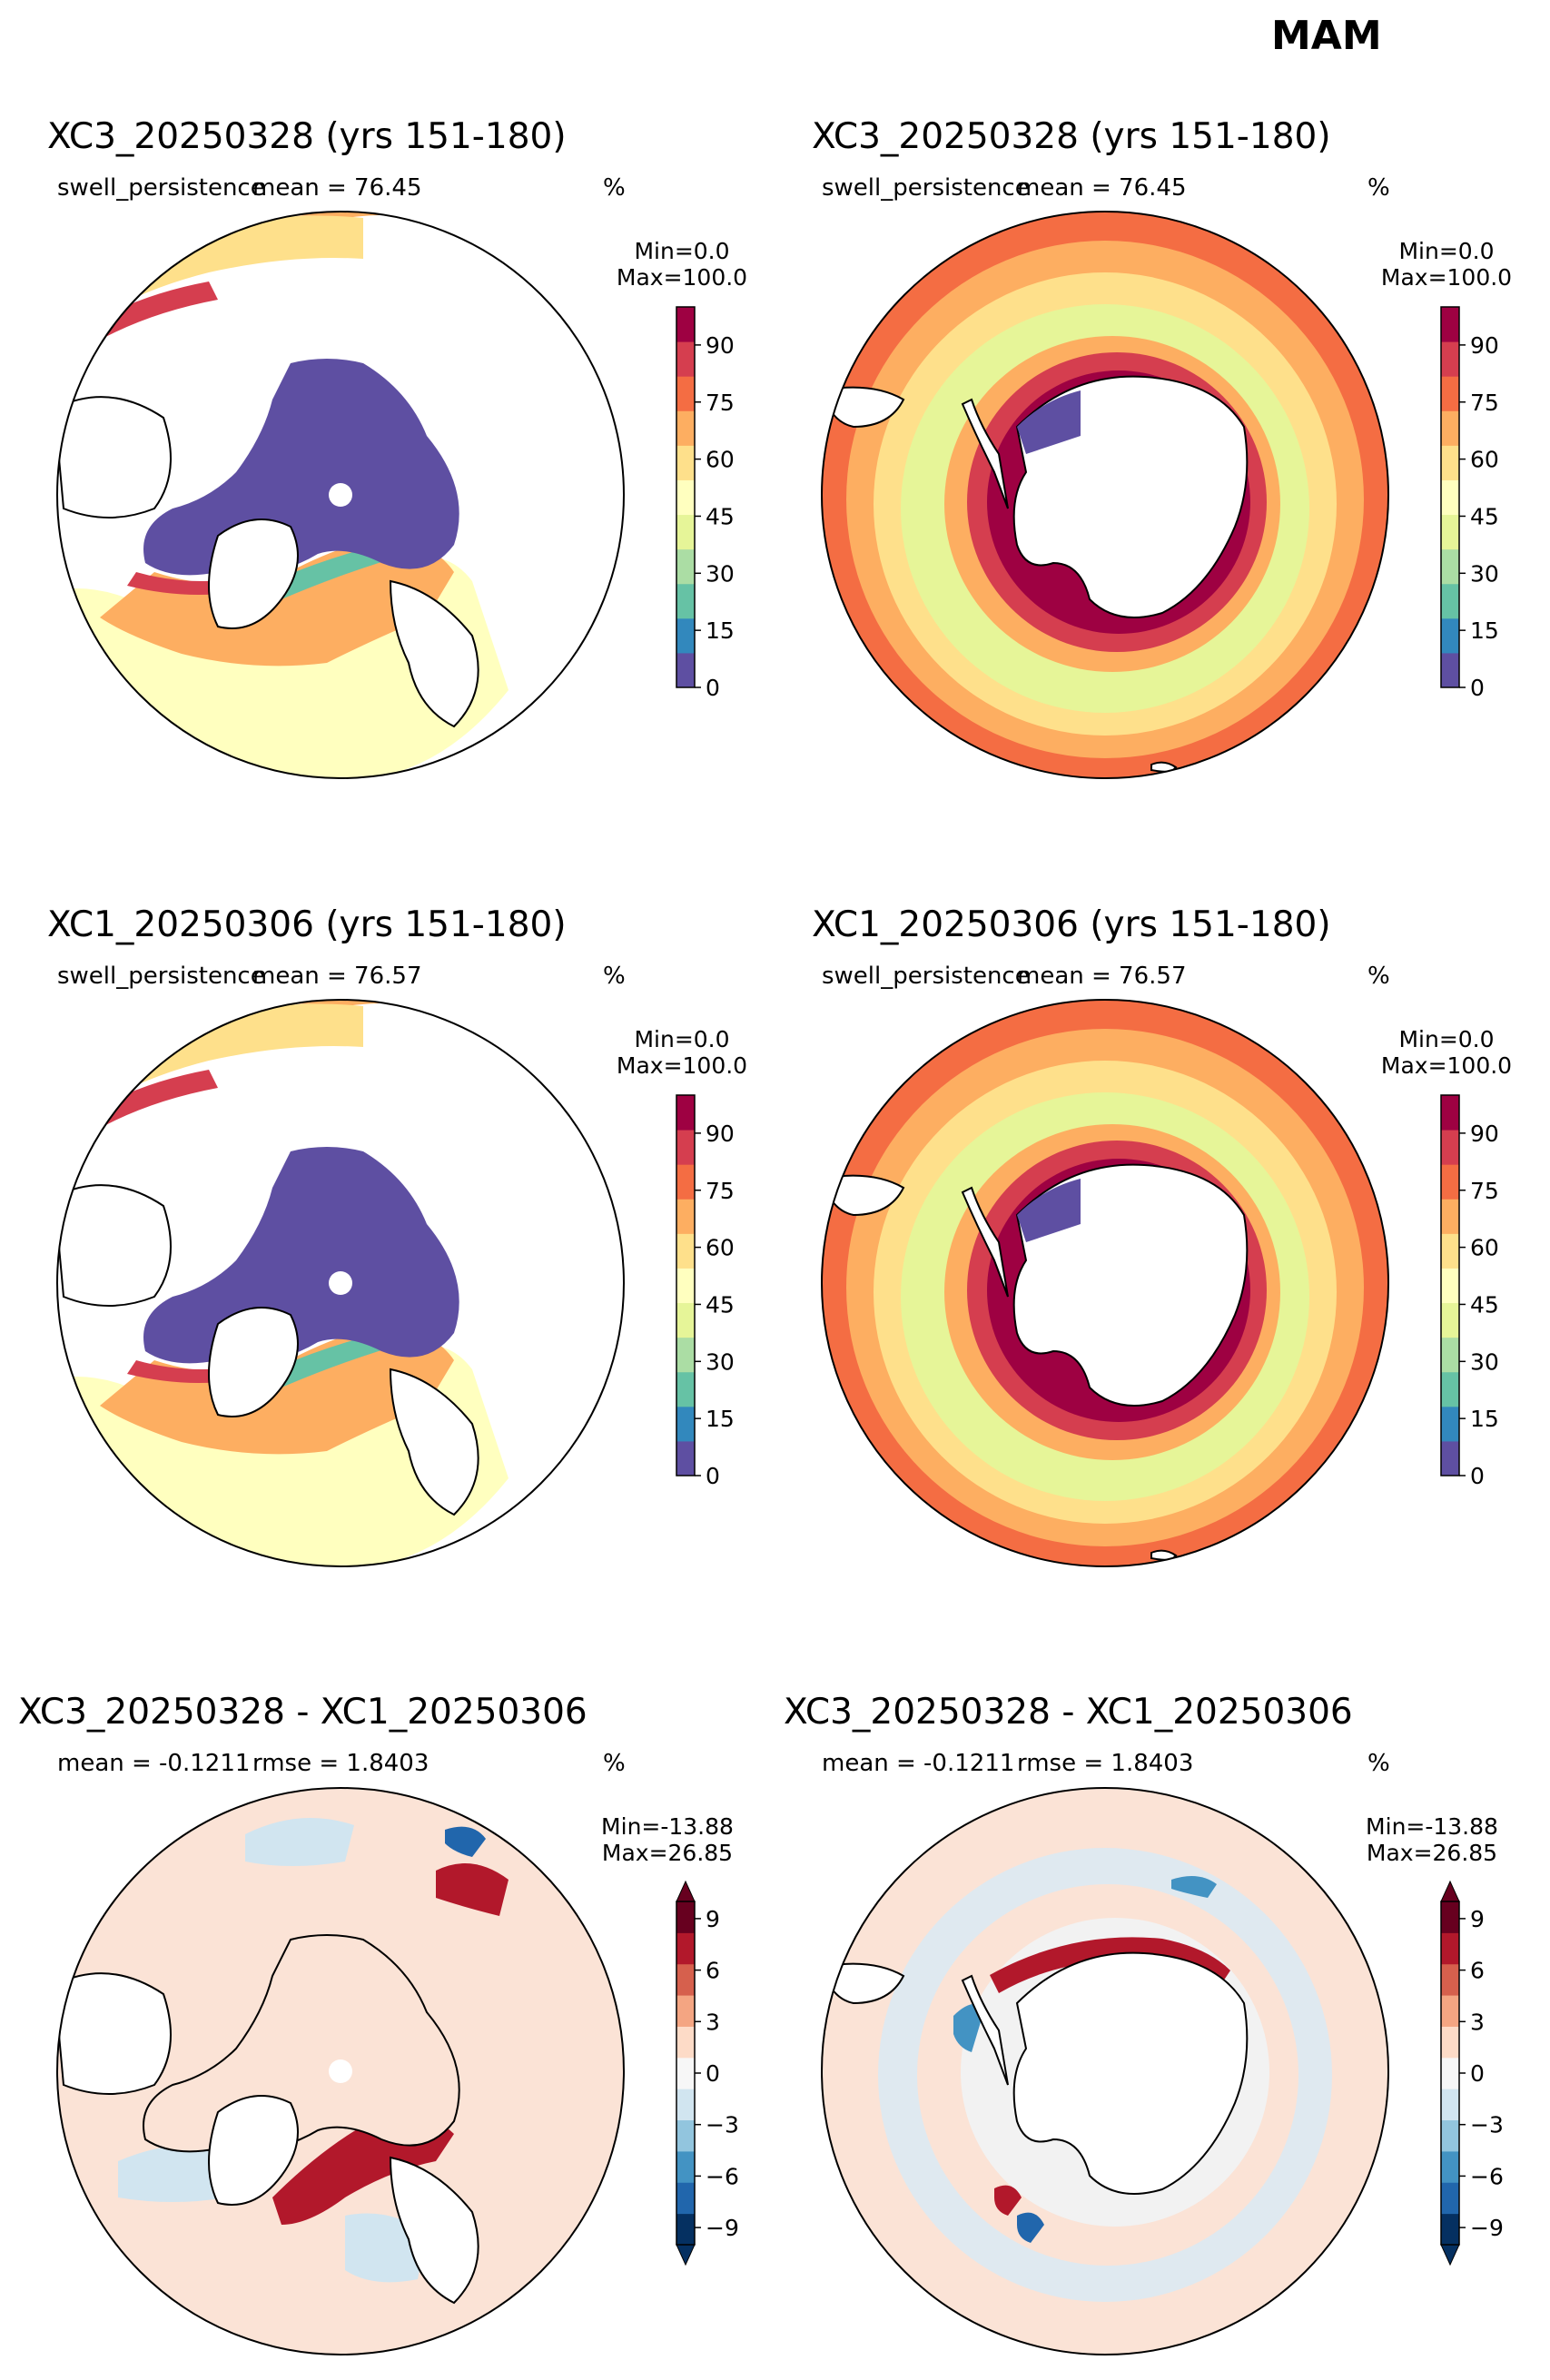  Describe the element at coordinates (1484, 403) in the screenshot. I see `colorbar-p2-tick-label: 75` at that location.